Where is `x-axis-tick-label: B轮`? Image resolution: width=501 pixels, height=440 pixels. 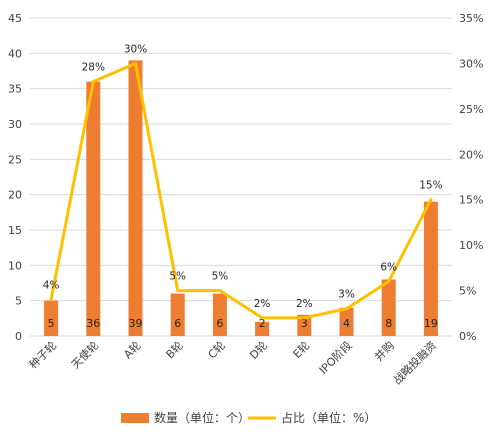 x-axis-tick-label: B轮 is located at coordinates (174, 349).